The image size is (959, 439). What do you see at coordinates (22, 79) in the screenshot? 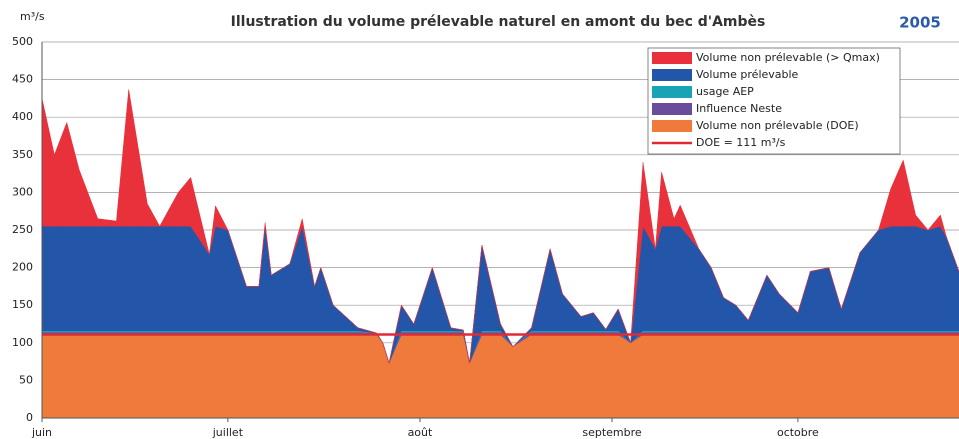
I see `y-tick-label: 450` at bounding box center [22, 79].